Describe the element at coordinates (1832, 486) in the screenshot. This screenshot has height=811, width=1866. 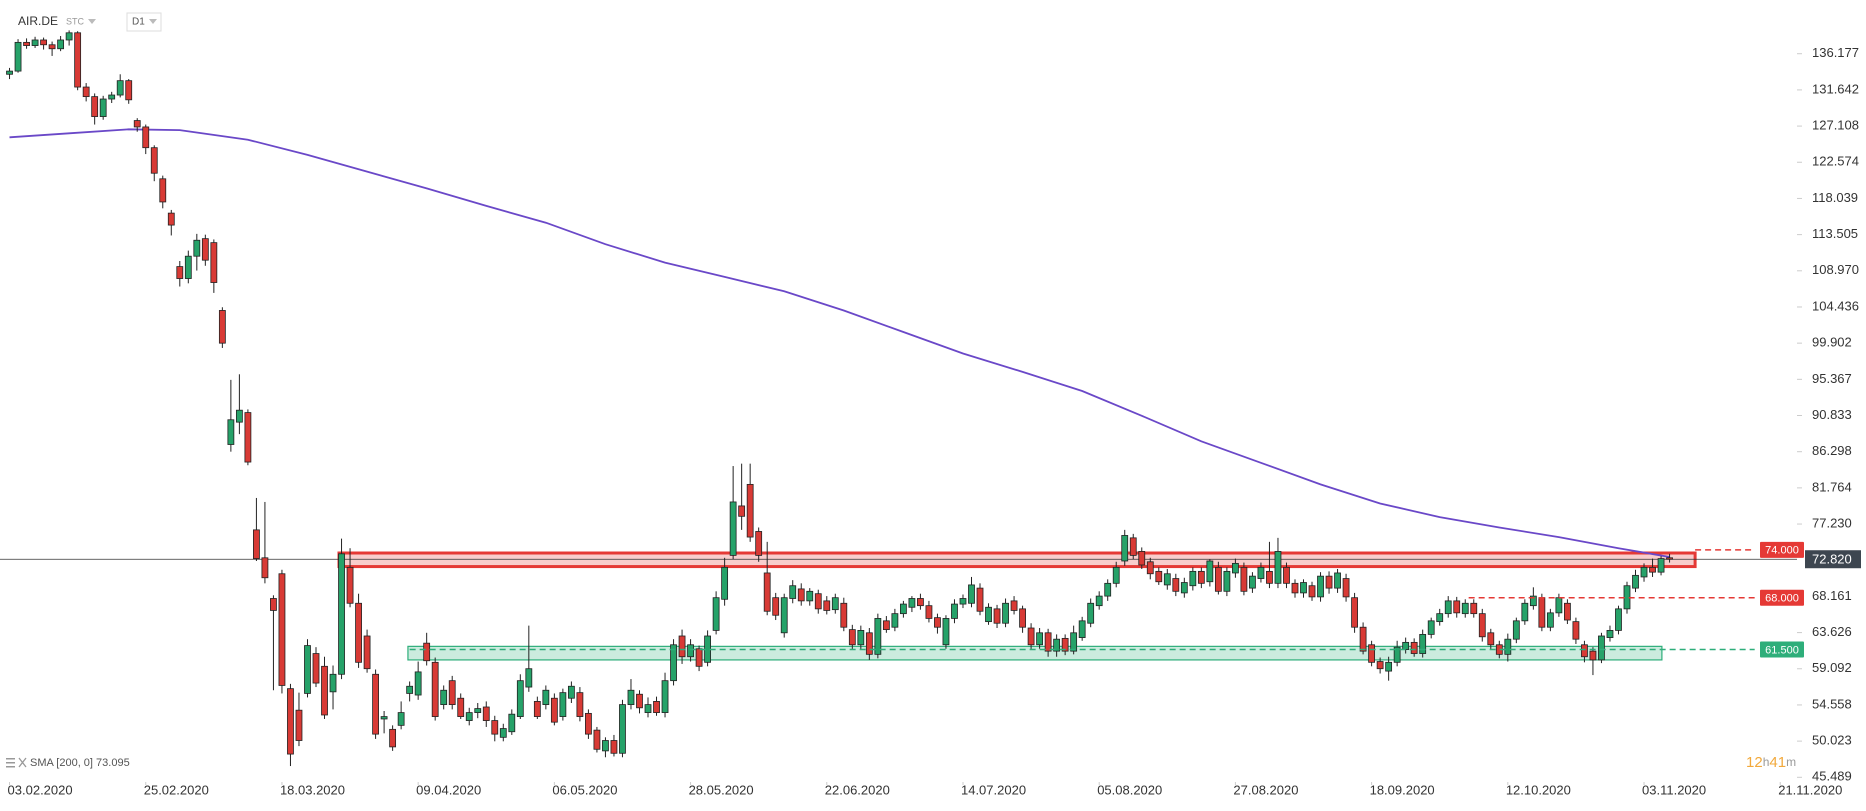
I see `y-tick-label: 81.764` at that location.